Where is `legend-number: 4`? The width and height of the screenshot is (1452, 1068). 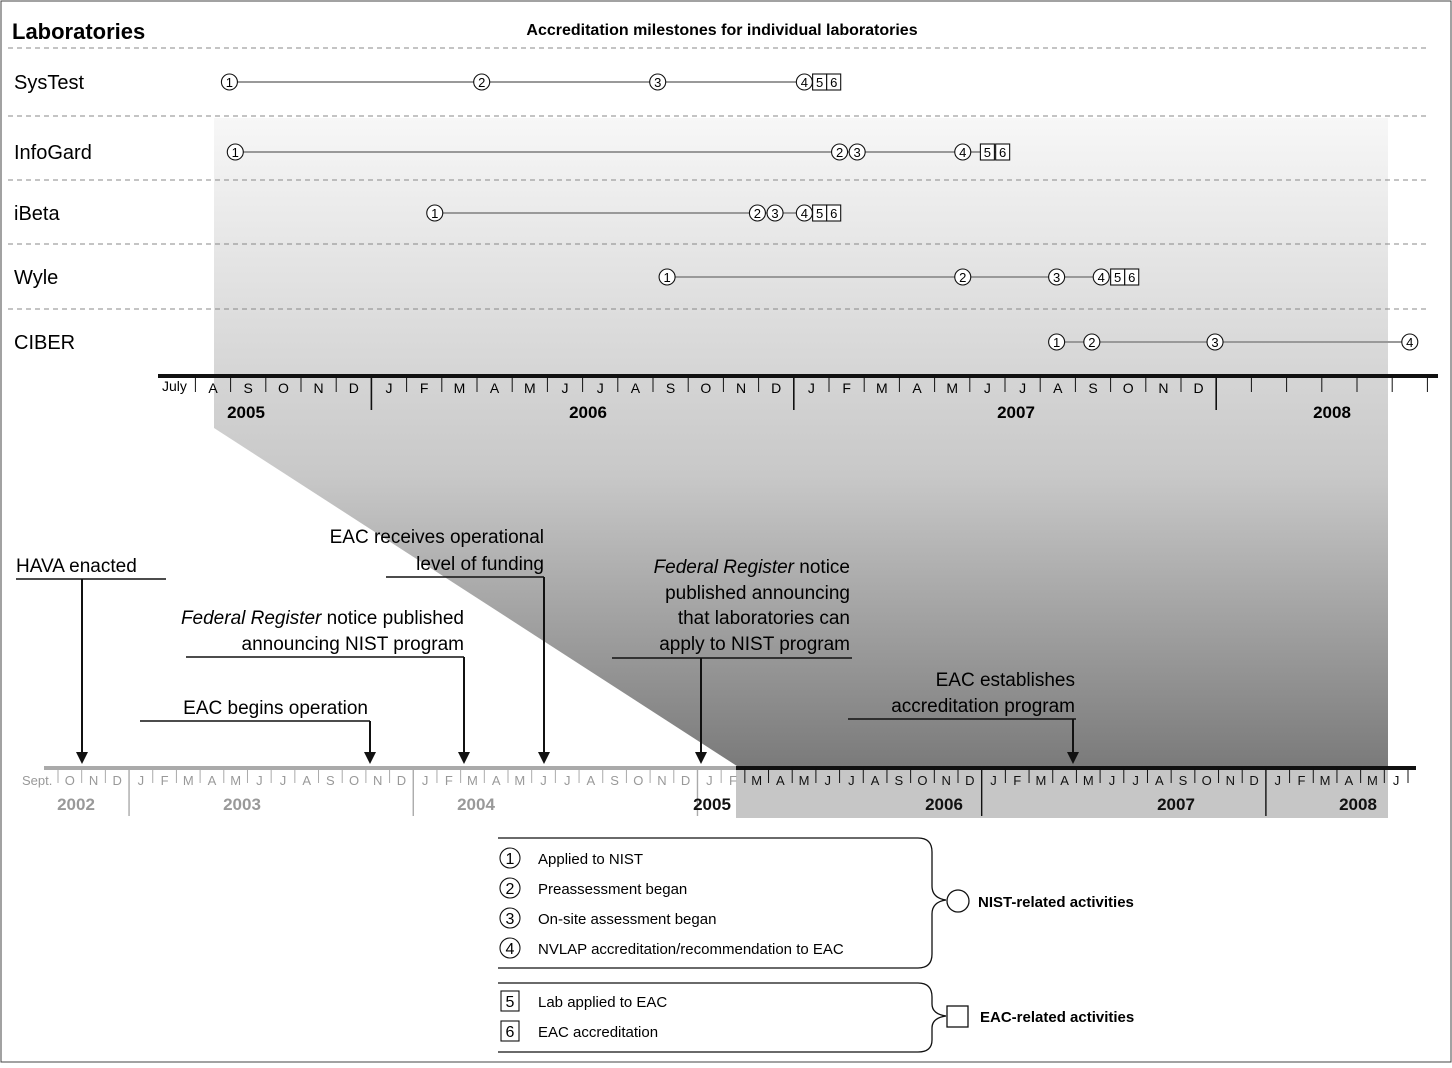
legend-number: 4 is located at coordinates (510, 949).